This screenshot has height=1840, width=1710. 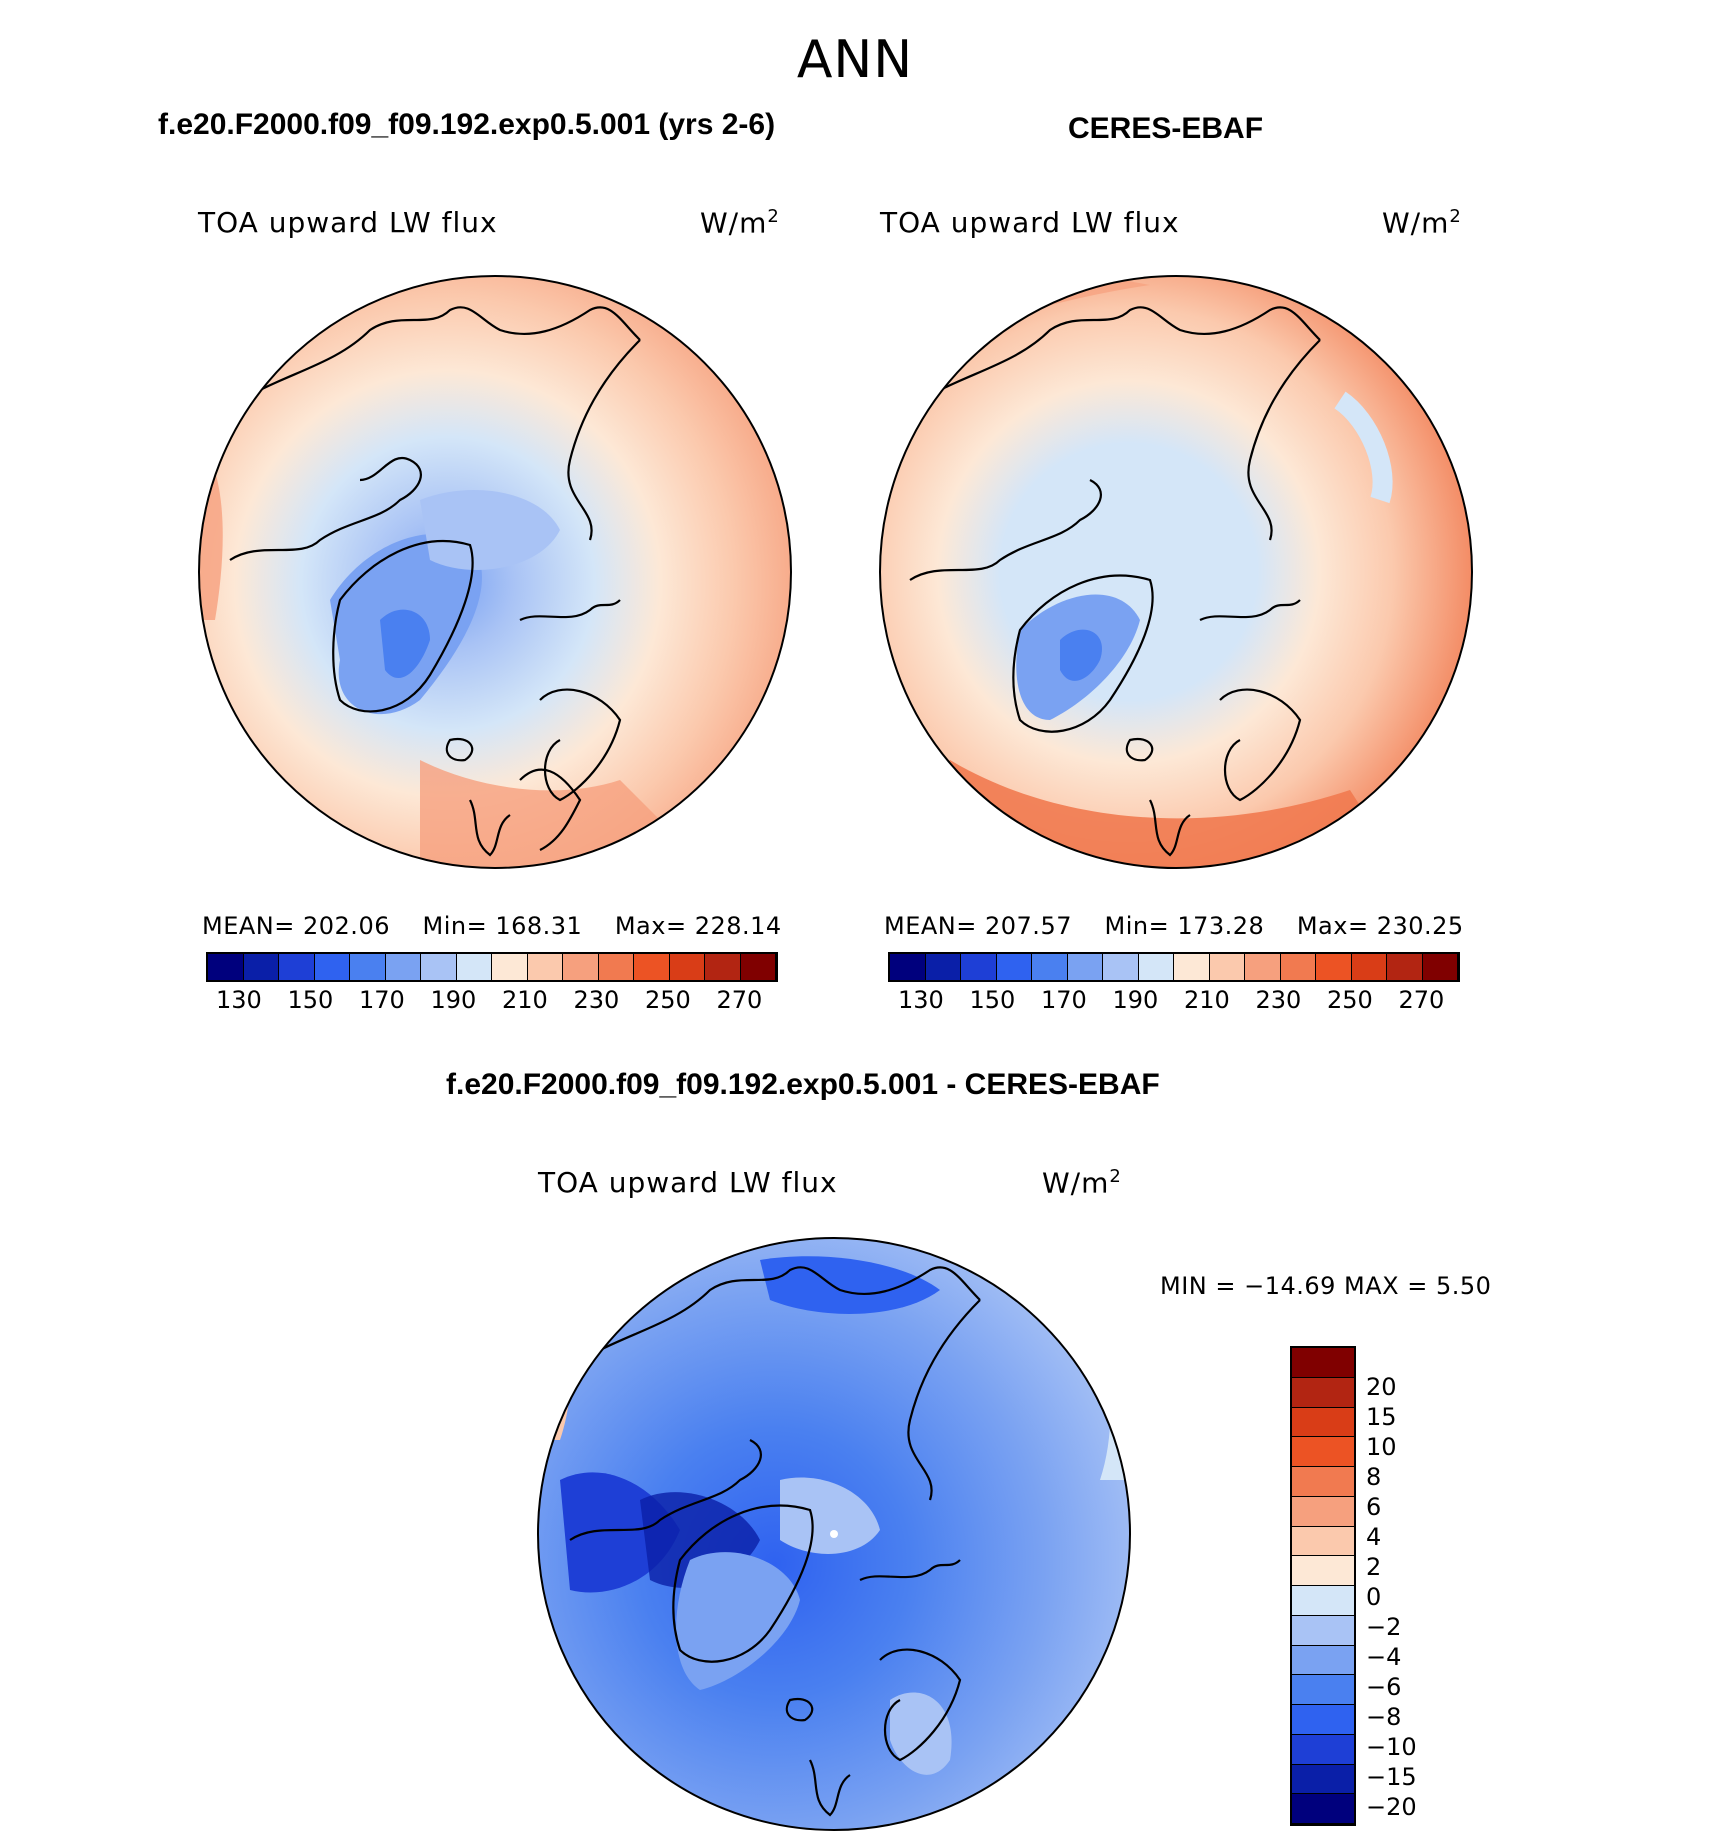 I want to click on panel2-colorbar-ticks: 130 150 170 190 210 230 250 270, so click(x=1189, y=1001).